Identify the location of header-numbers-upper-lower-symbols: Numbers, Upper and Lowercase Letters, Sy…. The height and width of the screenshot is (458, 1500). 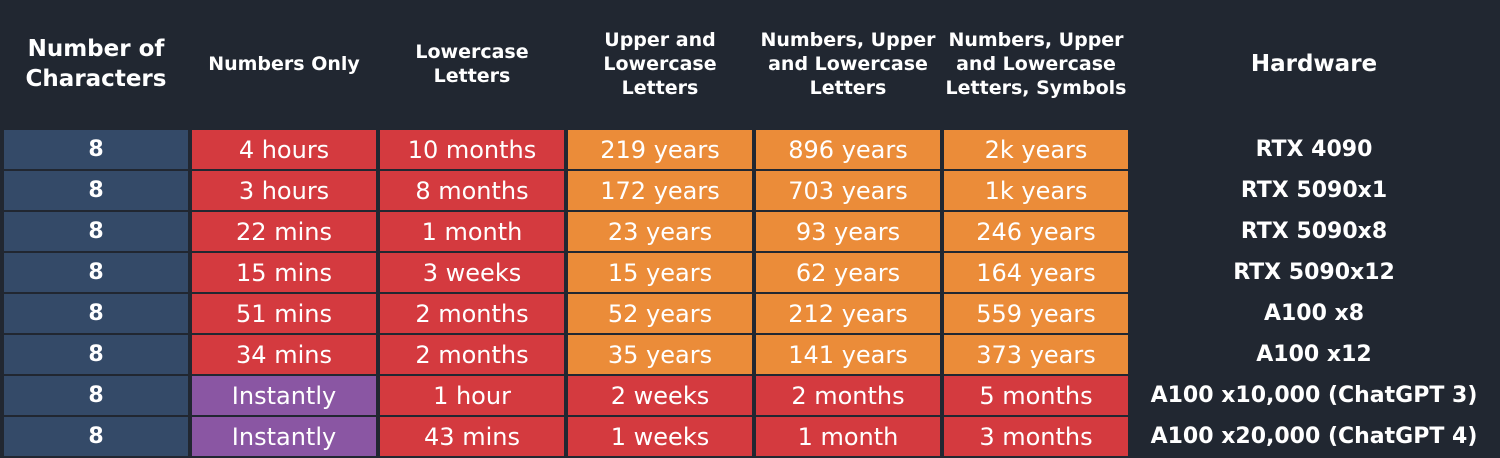
(1036, 64).